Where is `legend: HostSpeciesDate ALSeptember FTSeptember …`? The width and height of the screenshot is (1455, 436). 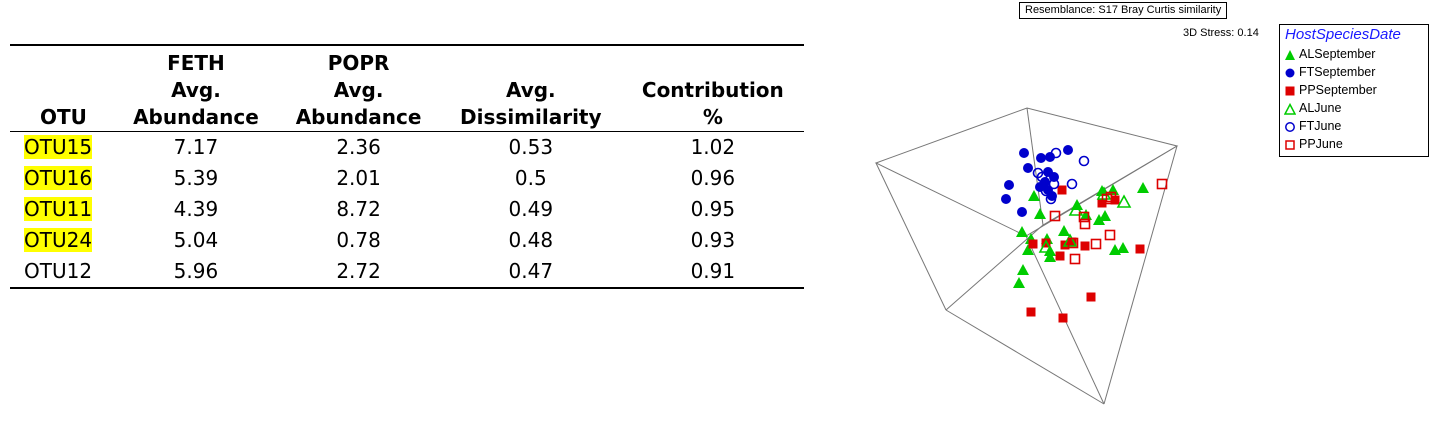 legend: HostSpeciesDate ALSeptember FTSeptember … is located at coordinates (1354, 90).